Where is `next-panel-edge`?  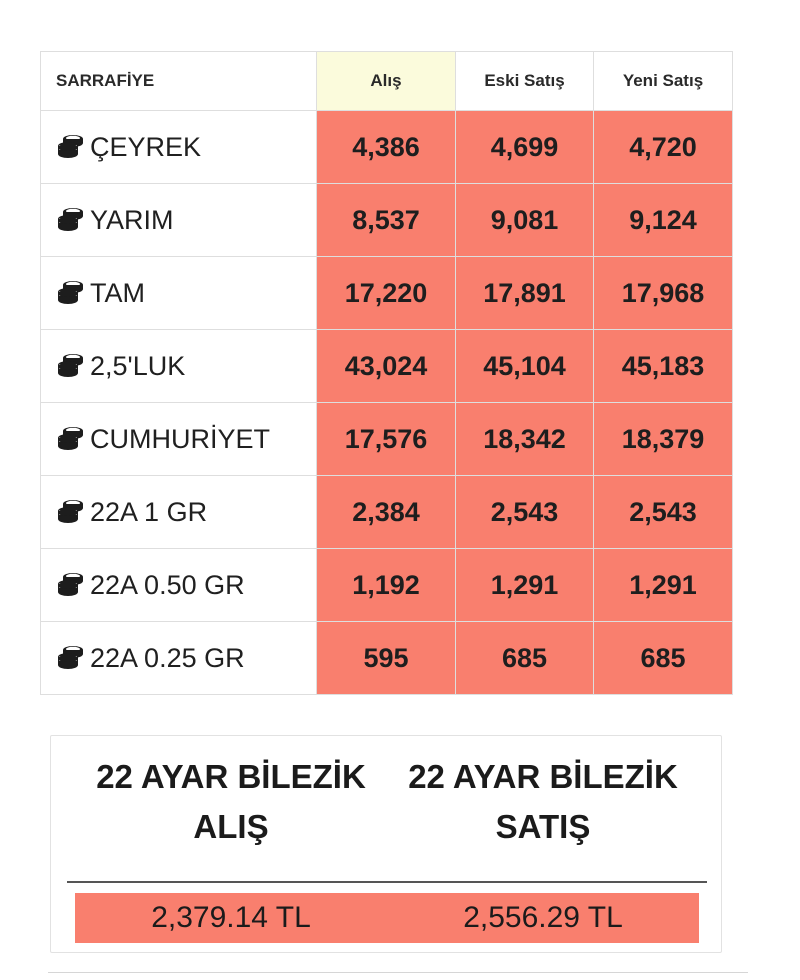
next-panel-edge is located at coordinates (398, 972).